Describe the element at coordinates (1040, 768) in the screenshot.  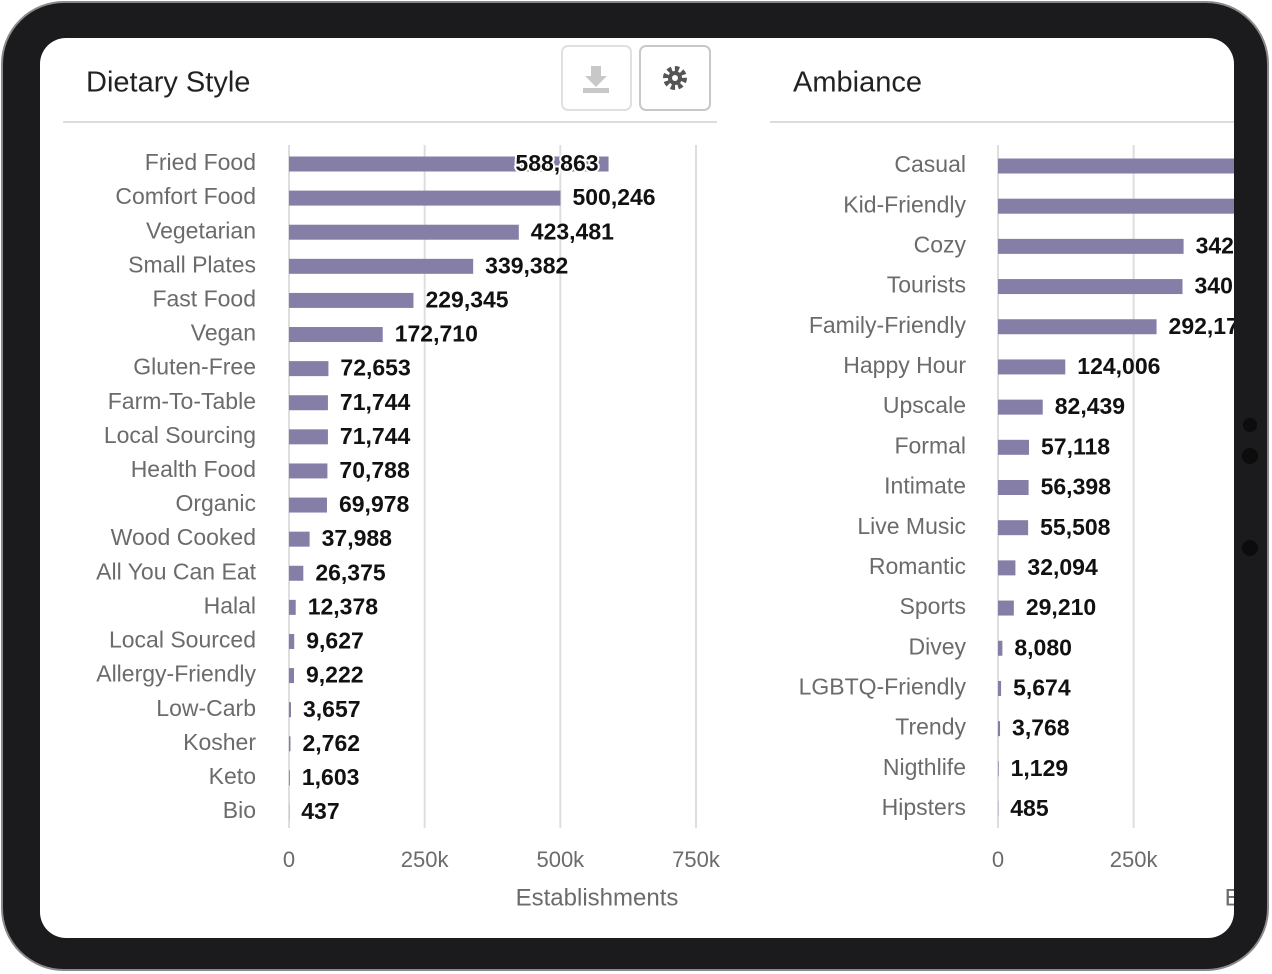
I see `value-label: 1,129` at that location.